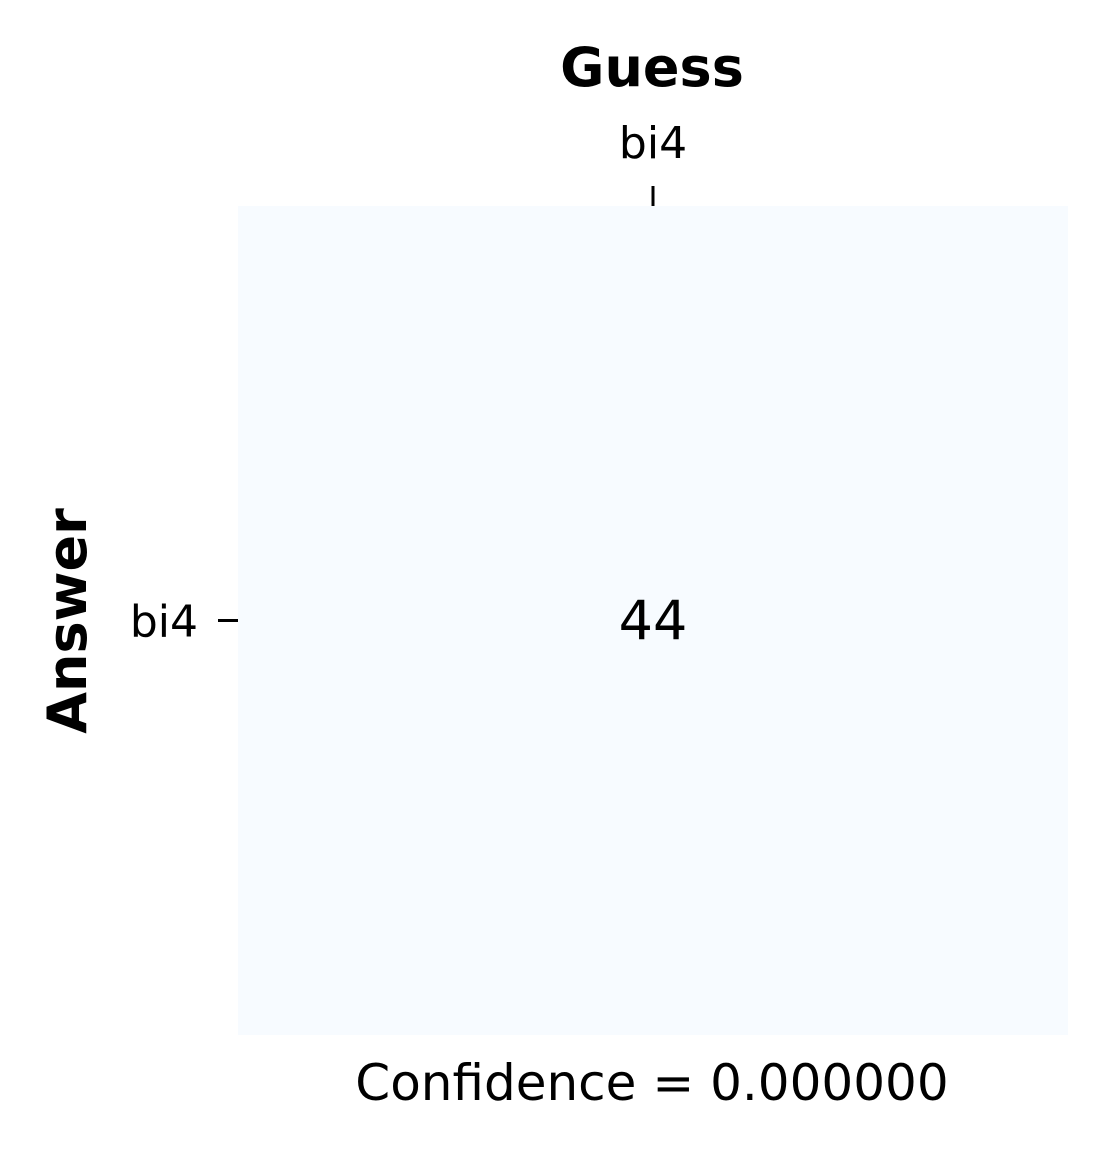 This screenshot has height=1152, width=1107. What do you see at coordinates (164, 622) in the screenshot?
I see `y-tick-label: bi4` at bounding box center [164, 622].